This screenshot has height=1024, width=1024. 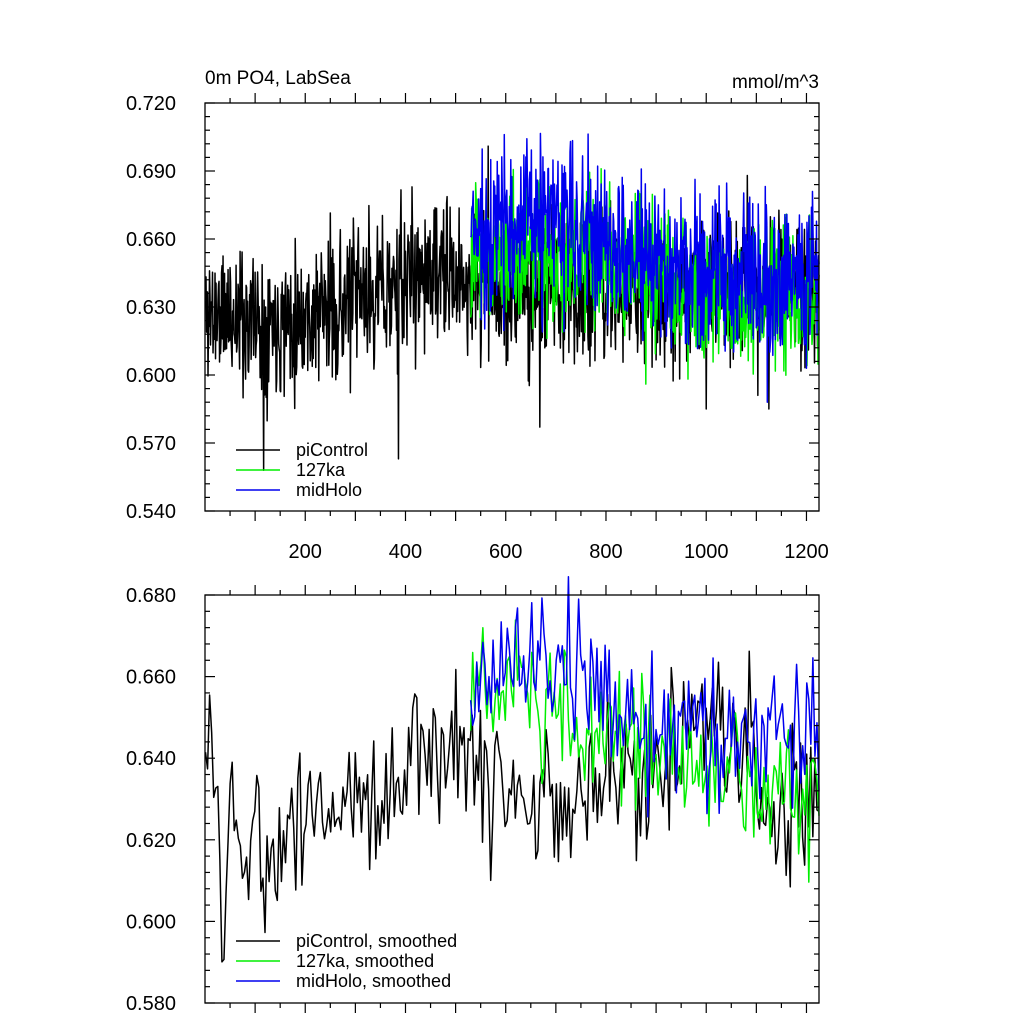 I want to click on x-tick-label: 200, so click(x=305, y=552).